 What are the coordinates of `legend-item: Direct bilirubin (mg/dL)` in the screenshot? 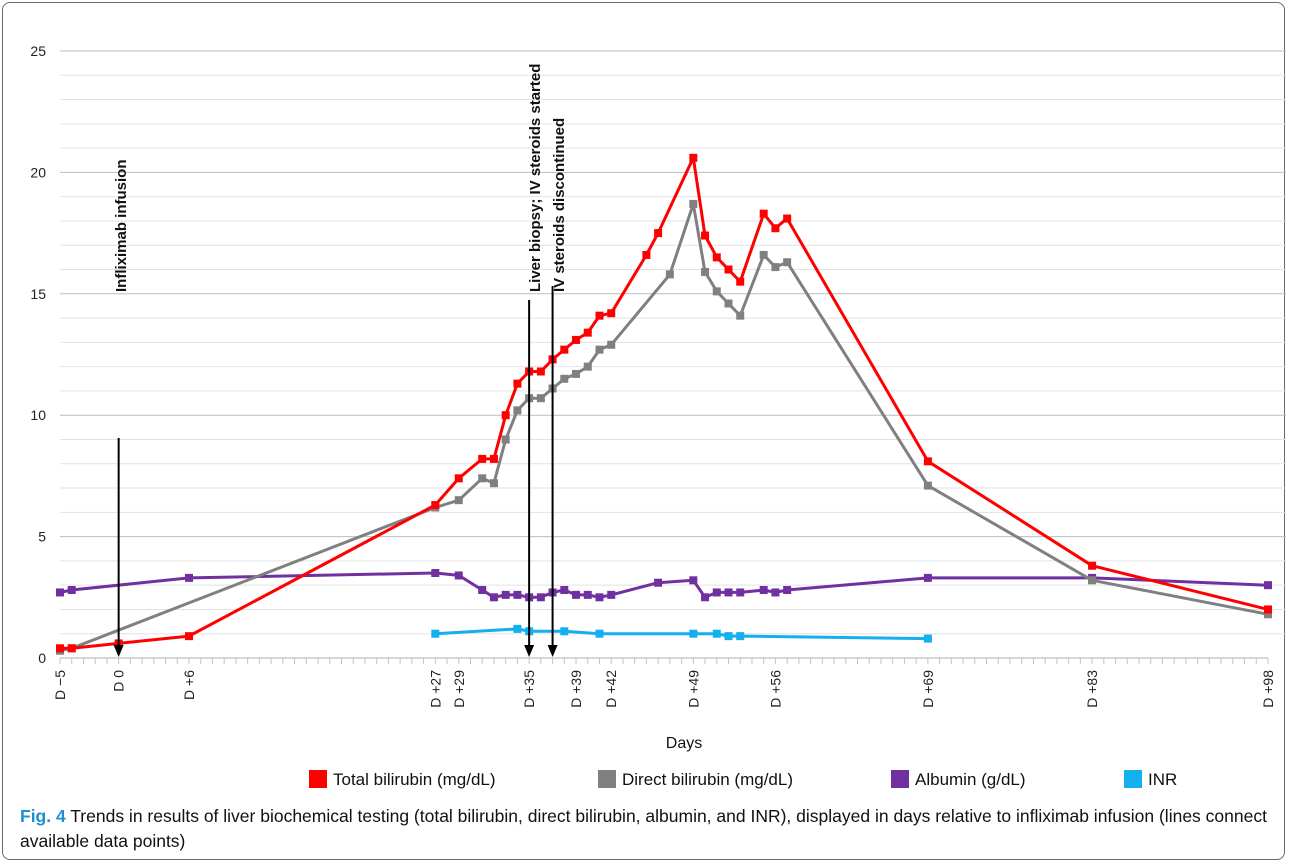 It's located at (695, 779).